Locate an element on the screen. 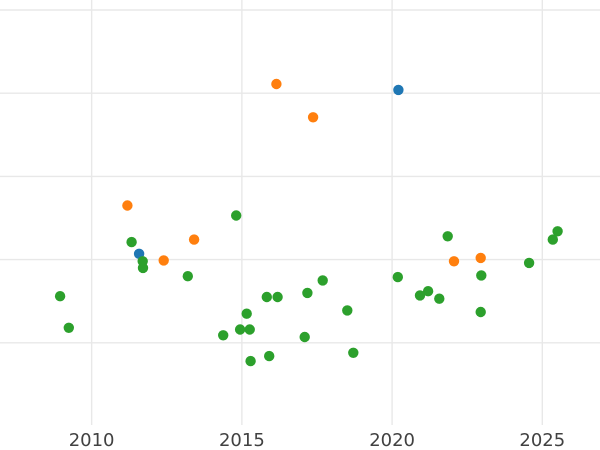 The width and height of the screenshot is (600, 450). x-tick-label: 2020 is located at coordinates (392, 440).